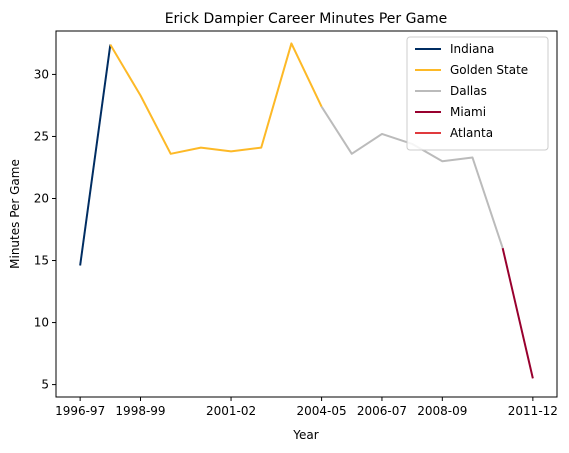  What do you see at coordinates (306, 19) in the screenshot?
I see `chart-title: Erick Dampier Career Minutes Per Game` at bounding box center [306, 19].